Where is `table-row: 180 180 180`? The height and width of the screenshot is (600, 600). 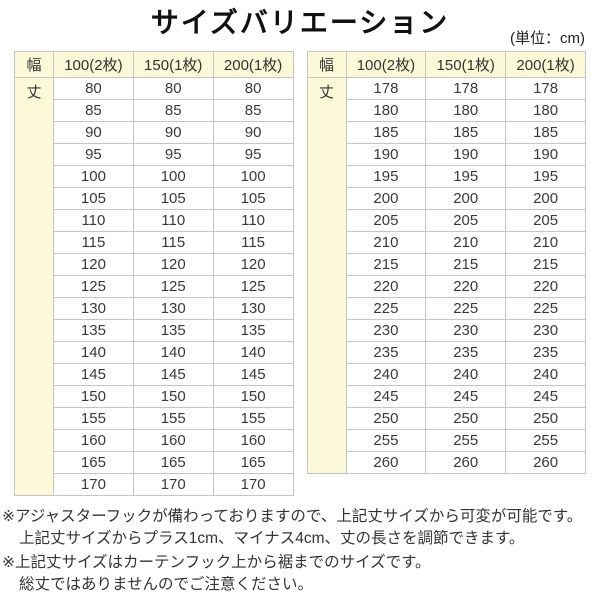 table-row: 180 180 180 is located at coordinates (446, 110).